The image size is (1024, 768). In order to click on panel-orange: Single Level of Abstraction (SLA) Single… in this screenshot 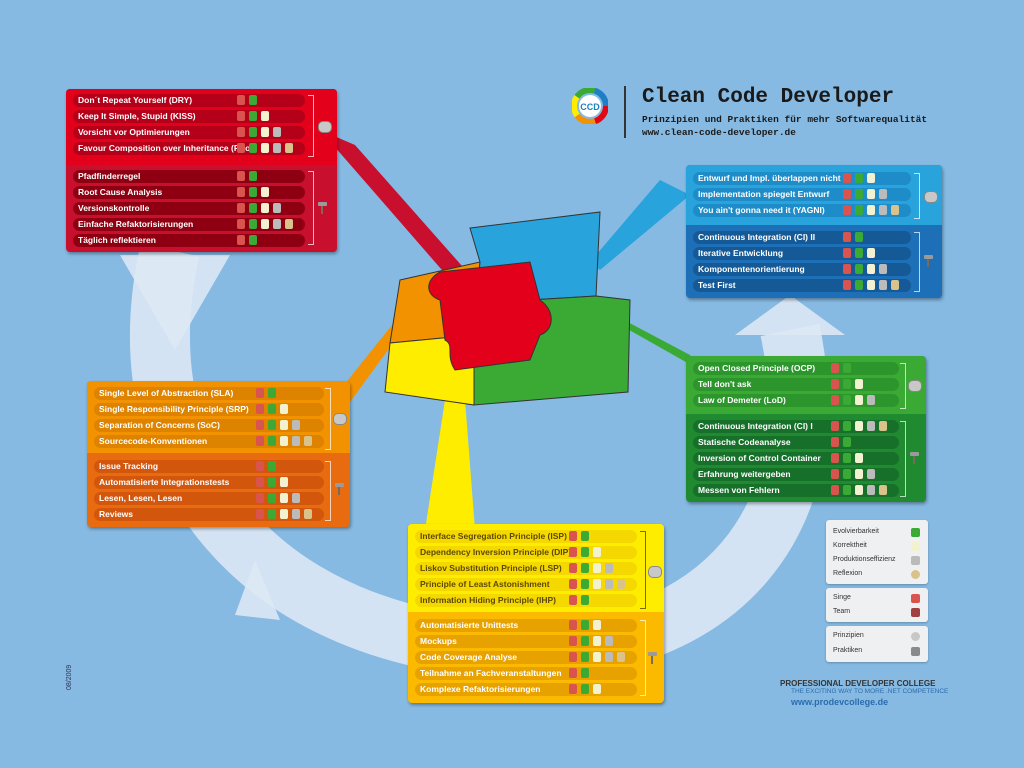, I will do `click(218, 454)`.